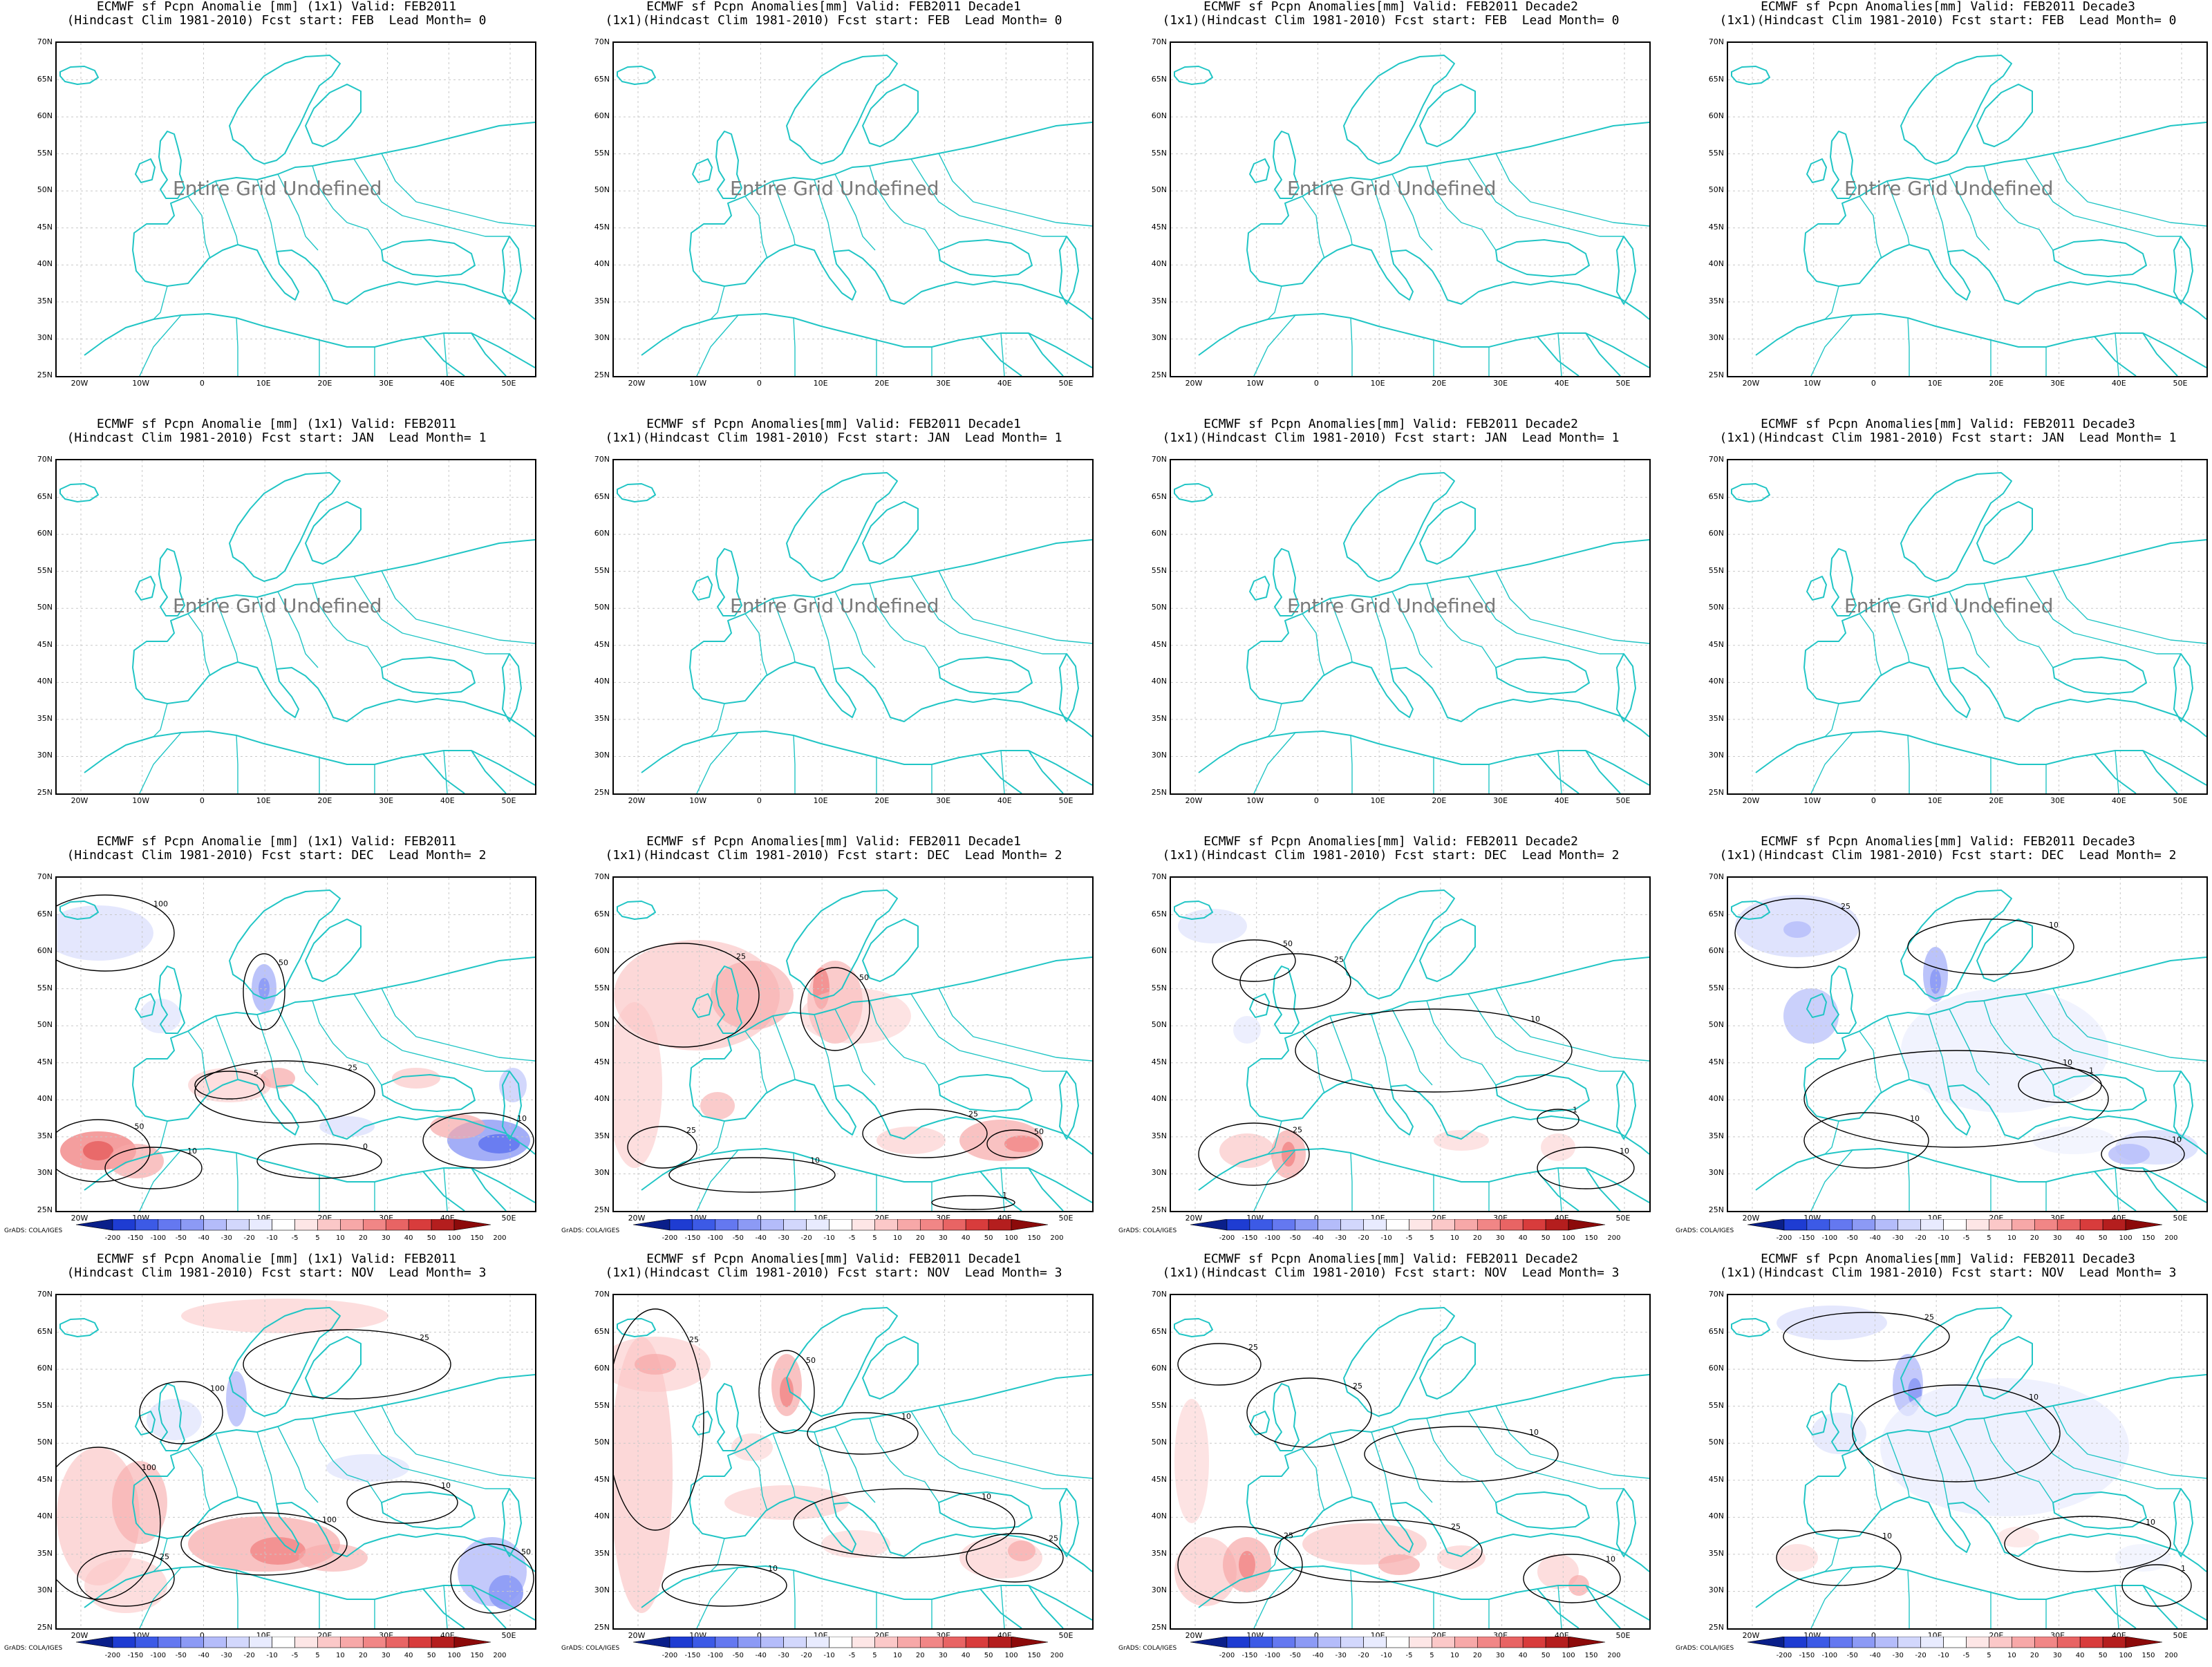  I want to click on longitude-label: 10E, so click(1934, 800).